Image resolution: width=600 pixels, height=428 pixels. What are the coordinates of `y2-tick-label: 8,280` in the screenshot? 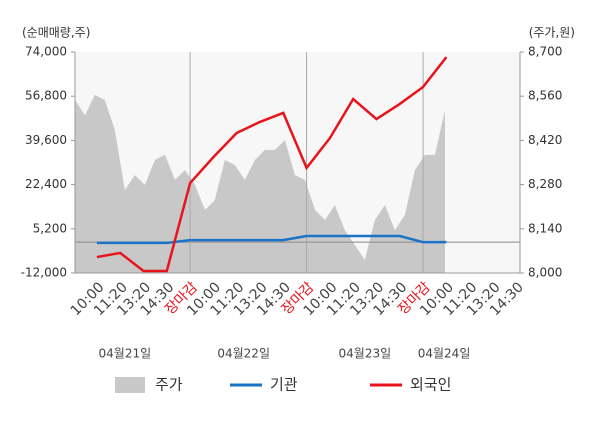 It's located at (545, 184).